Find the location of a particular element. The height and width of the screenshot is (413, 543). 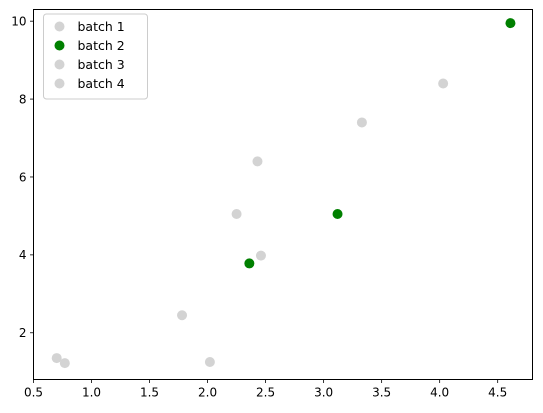

x-tick-label: 1.0 is located at coordinates (91, 393).